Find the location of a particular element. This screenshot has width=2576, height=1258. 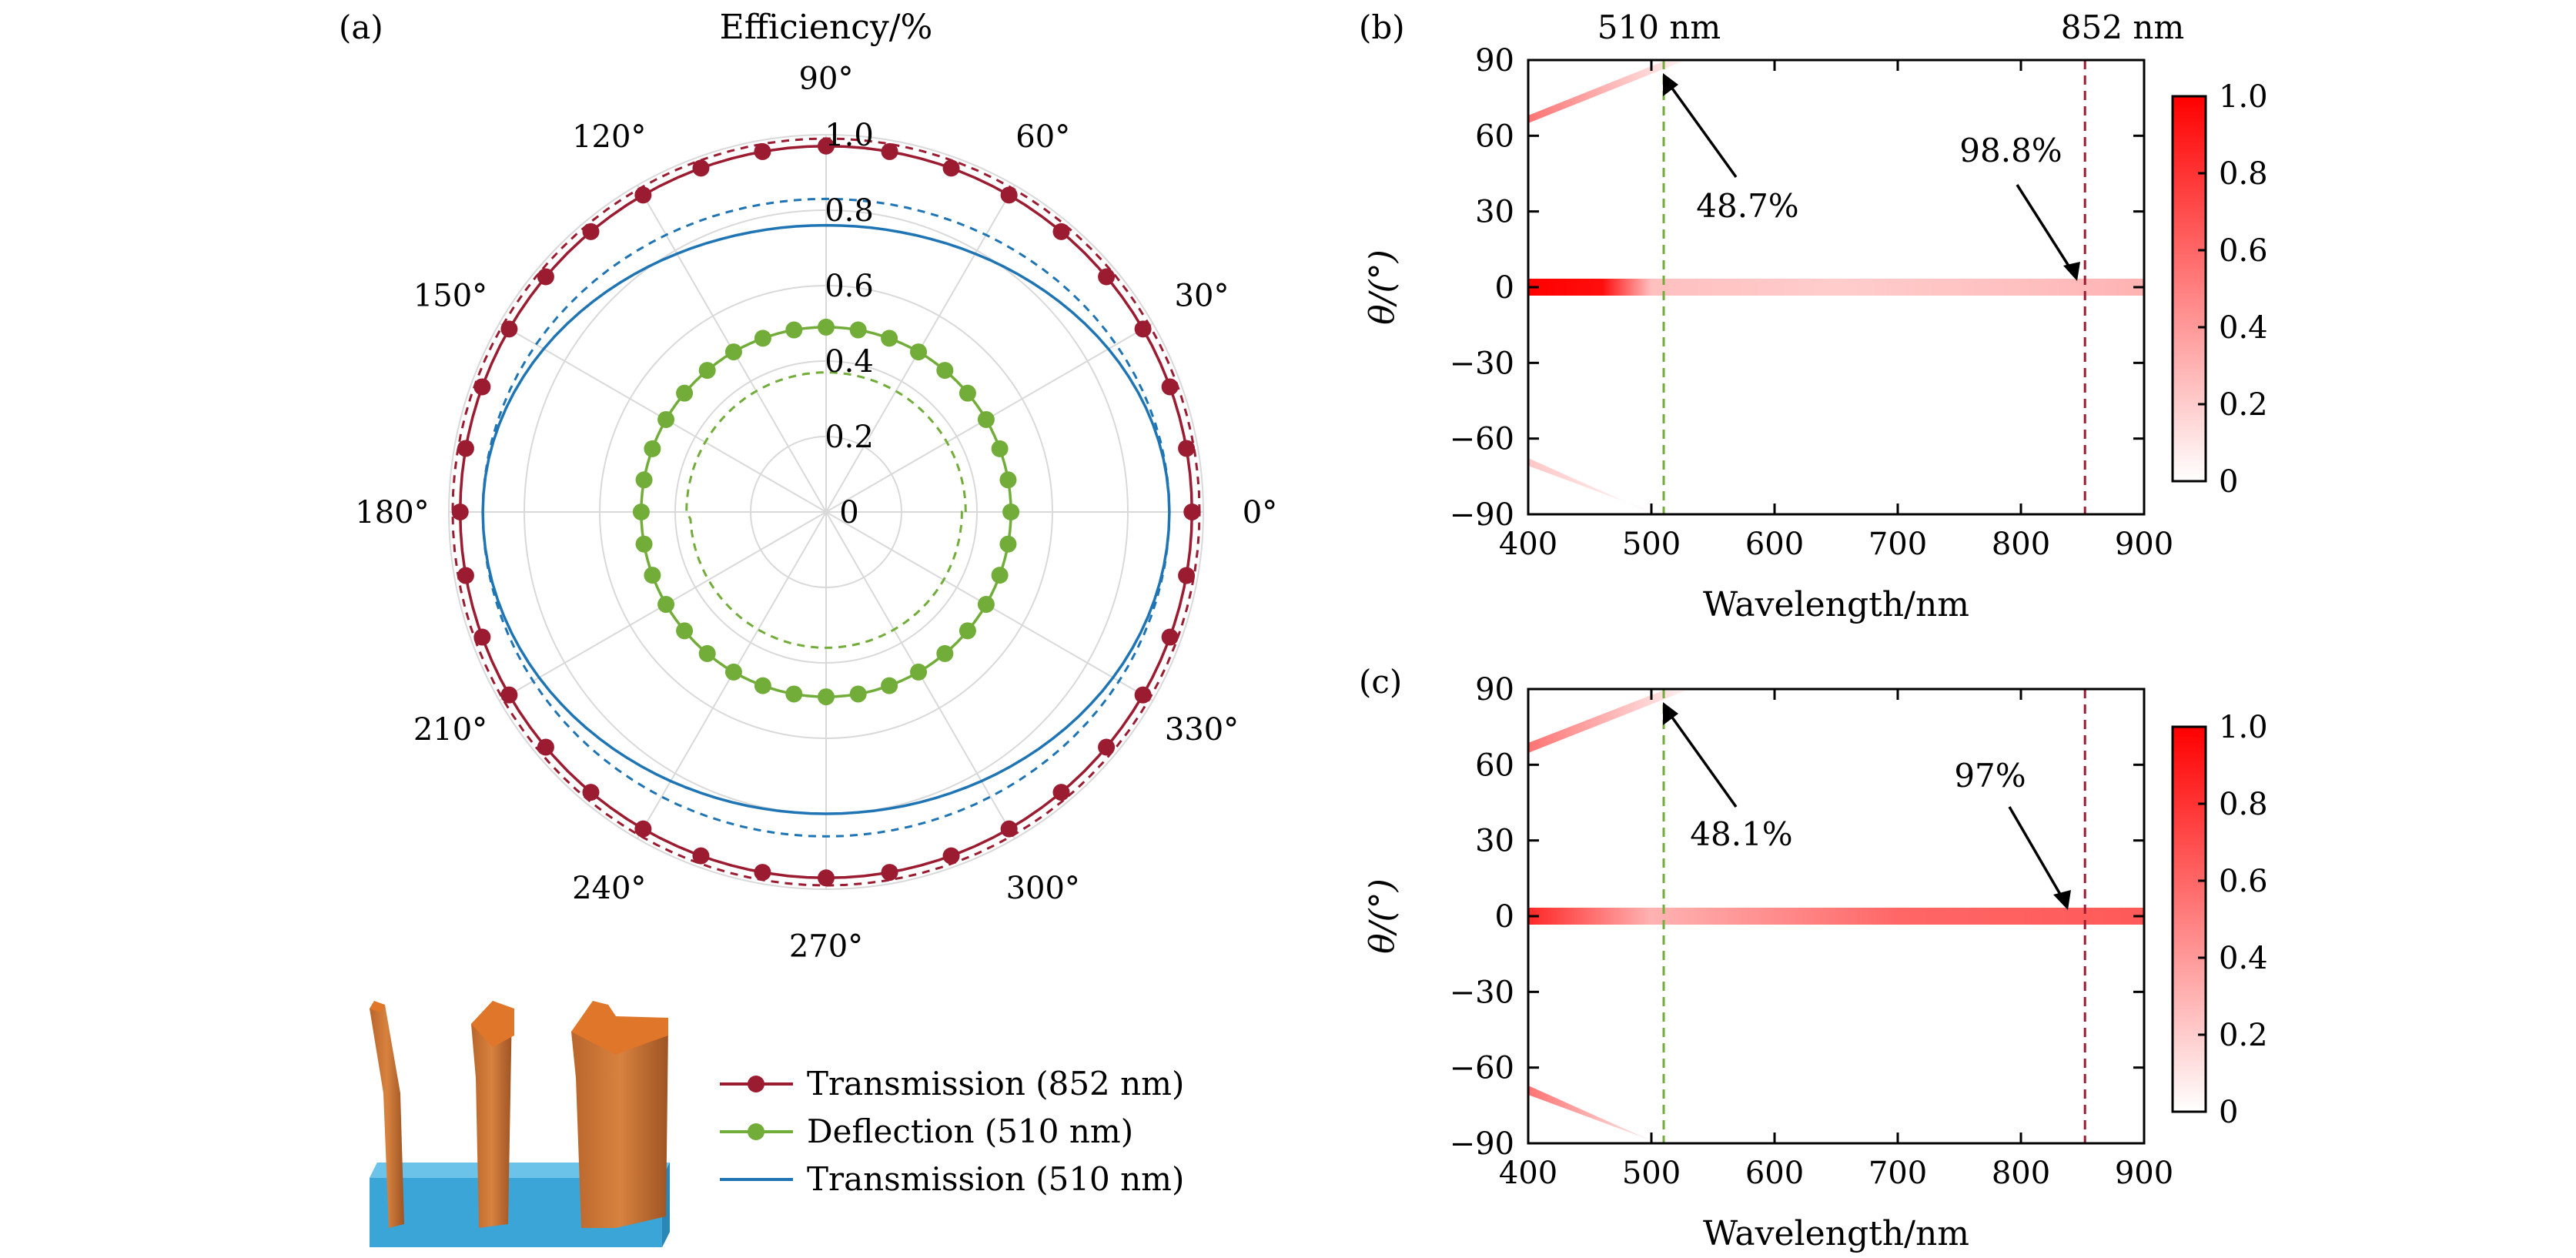

colorbar-c-ticks: 1.0 0.8 0.6 0.4 0.2 0 is located at coordinates (2233, 920).